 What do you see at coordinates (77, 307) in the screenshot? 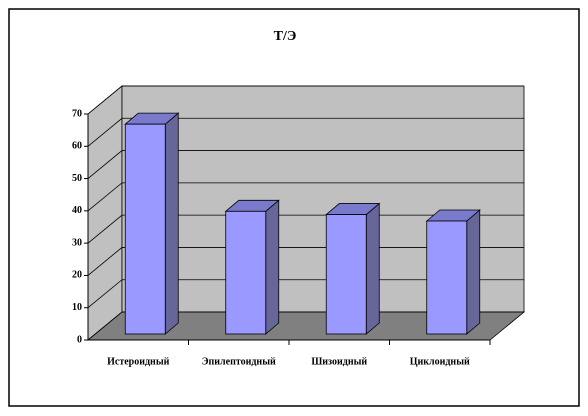
I see `y-tick-label: 10` at bounding box center [77, 307].